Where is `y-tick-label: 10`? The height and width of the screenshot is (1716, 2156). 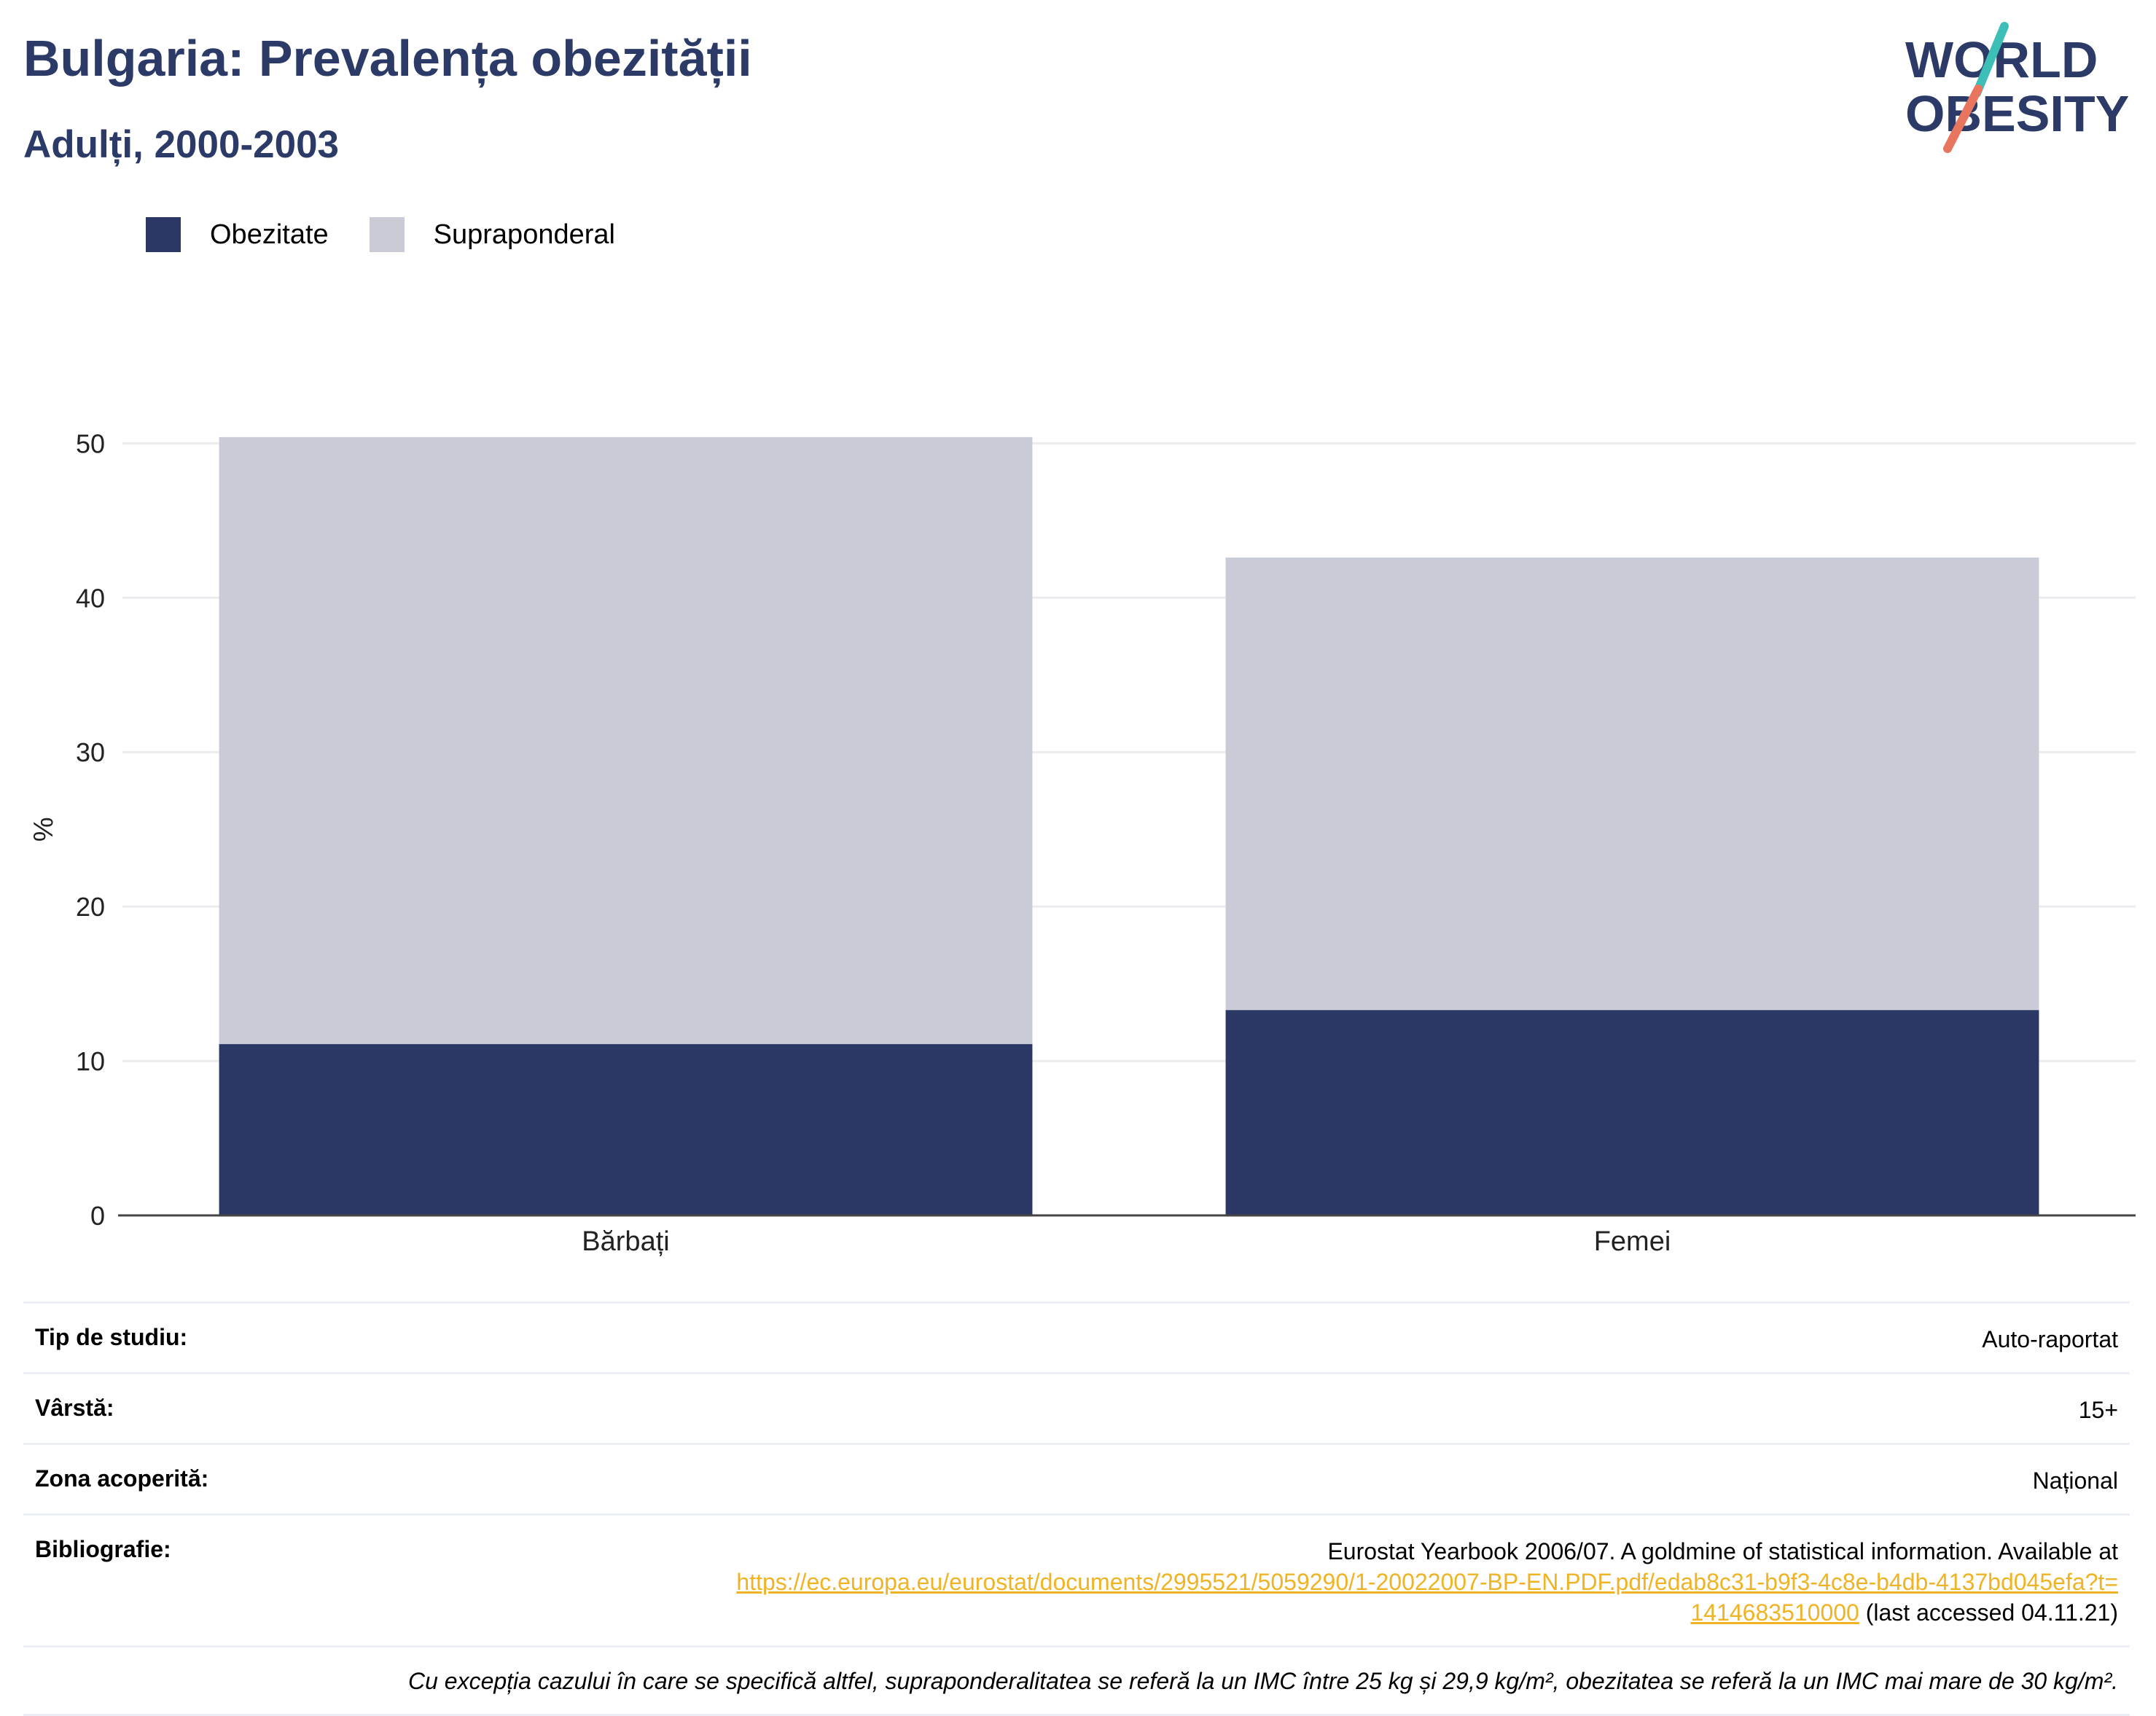 y-tick-label: 10 is located at coordinates (91, 1061).